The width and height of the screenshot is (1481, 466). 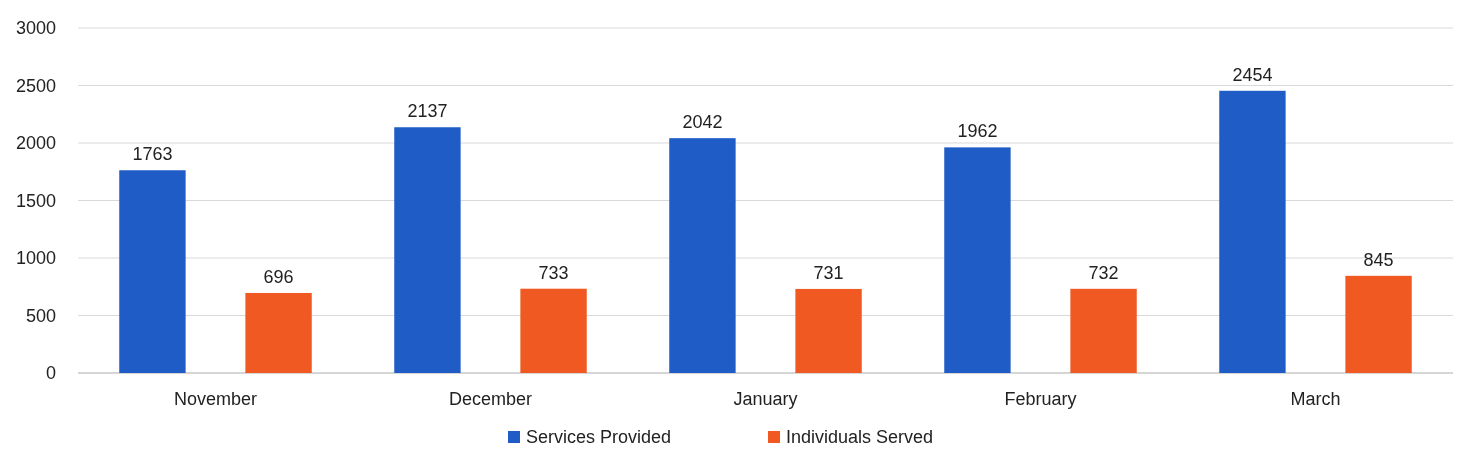 What do you see at coordinates (1378, 259) in the screenshot?
I see `data-label: 845` at bounding box center [1378, 259].